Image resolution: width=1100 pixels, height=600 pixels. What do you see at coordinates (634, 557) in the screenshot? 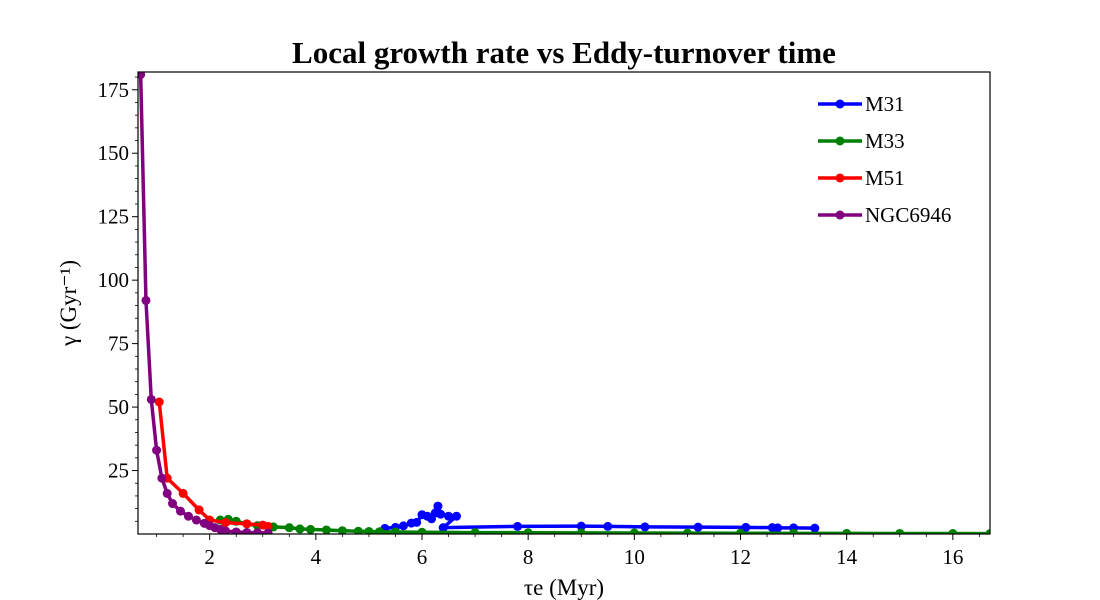
I see `x-tick-label: 10` at bounding box center [634, 557].